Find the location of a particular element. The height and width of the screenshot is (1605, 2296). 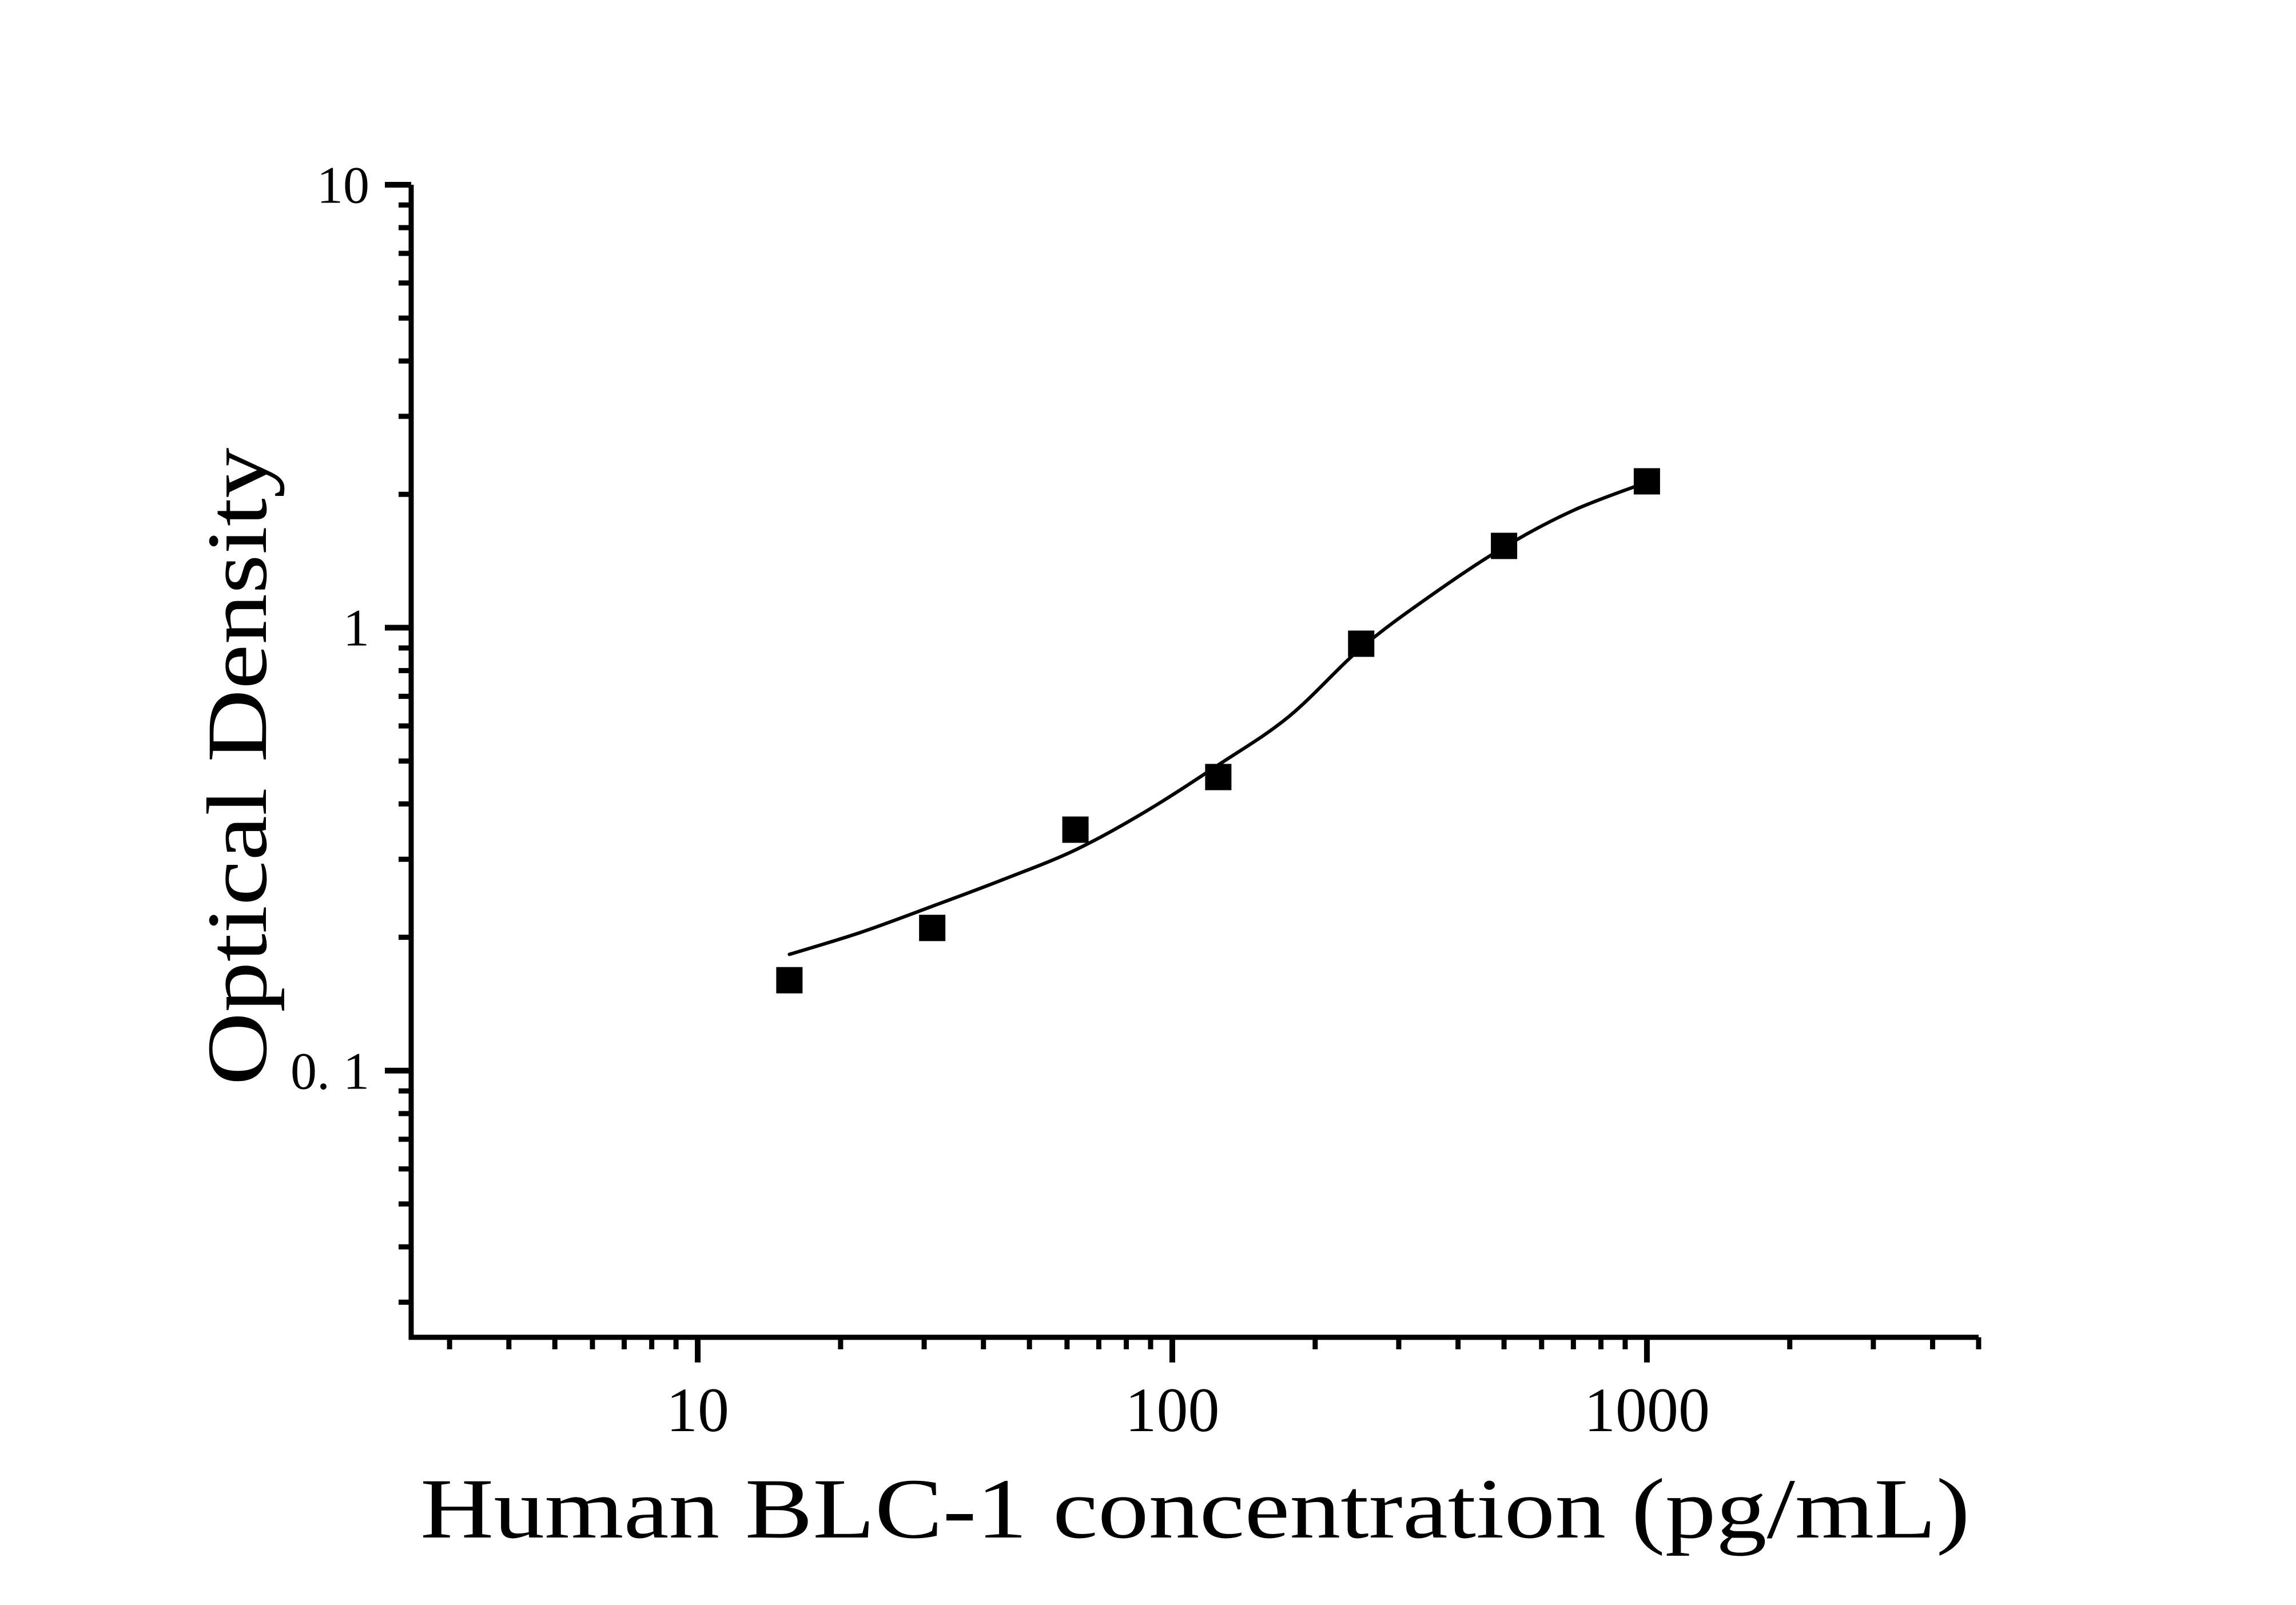

data-point-markers is located at coordinates (1218, 731).